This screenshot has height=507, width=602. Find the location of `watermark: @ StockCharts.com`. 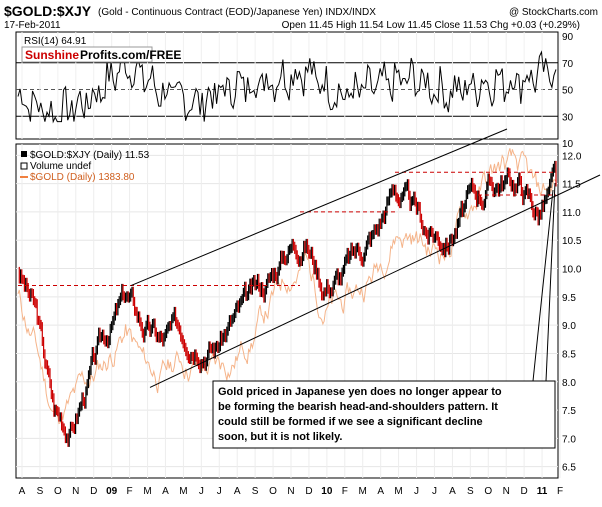

watermark: @ StockCharts.com is located at coordinates (553, 12).